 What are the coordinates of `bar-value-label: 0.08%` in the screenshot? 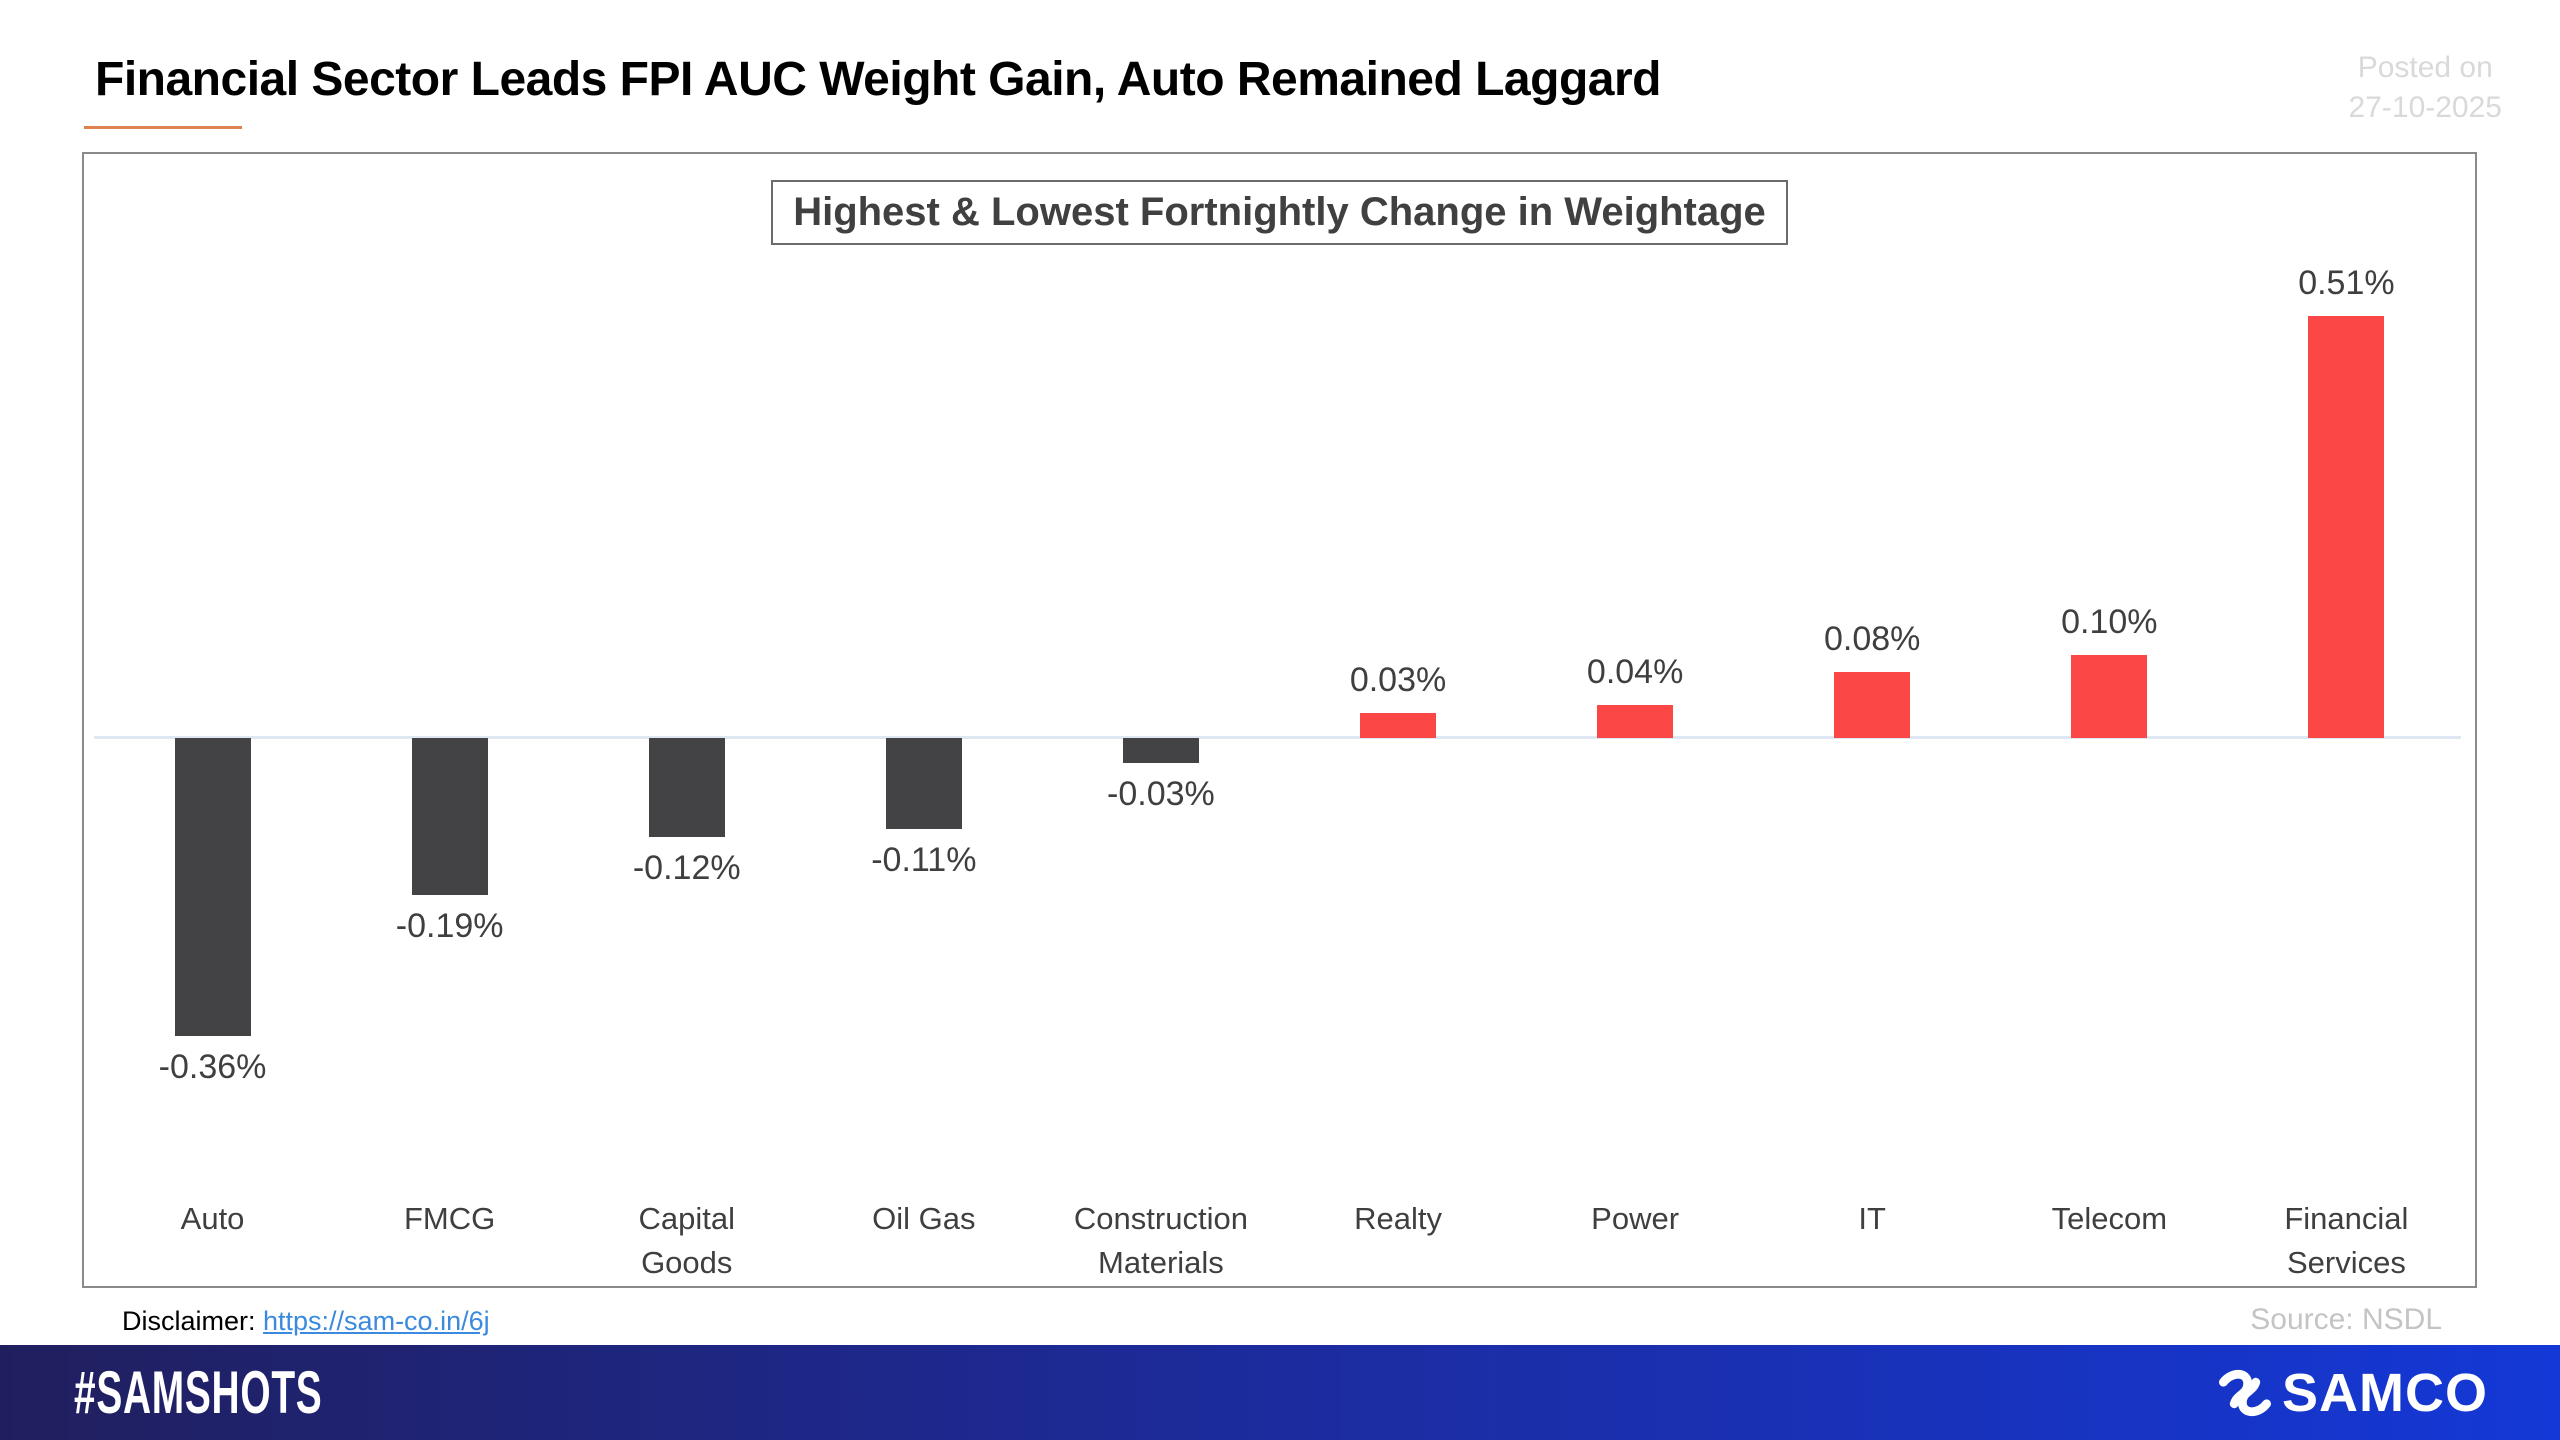 It's located at (1872, 638).